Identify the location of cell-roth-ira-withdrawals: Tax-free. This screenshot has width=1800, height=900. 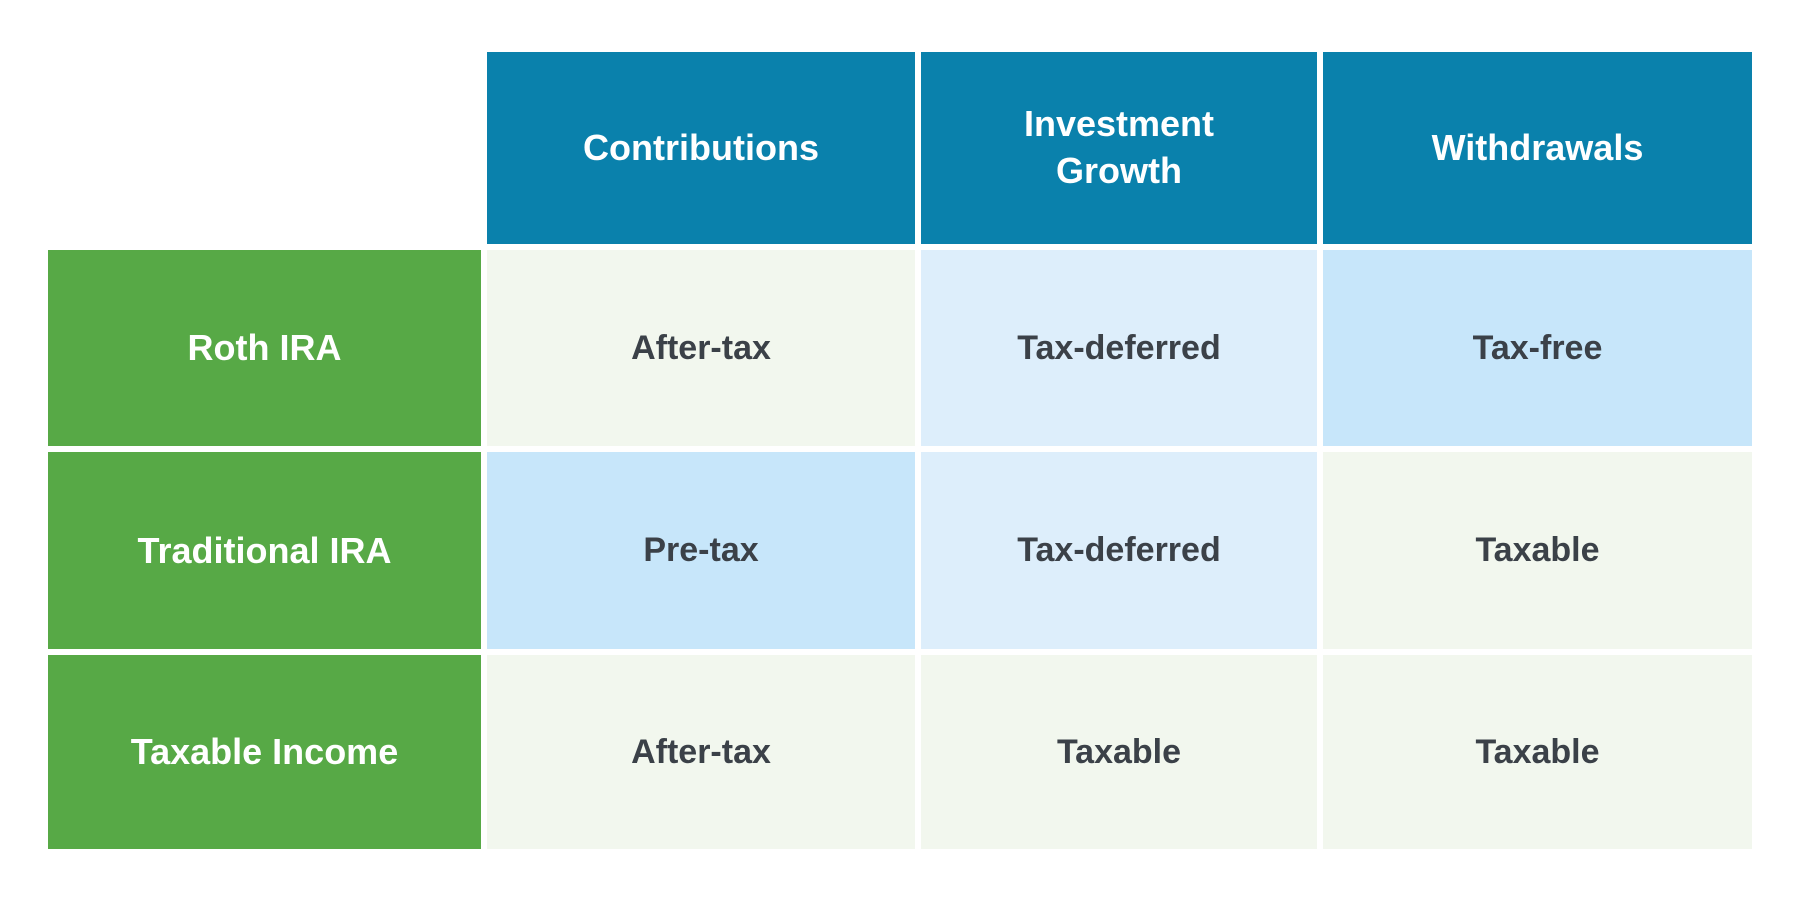
(1537, 348).